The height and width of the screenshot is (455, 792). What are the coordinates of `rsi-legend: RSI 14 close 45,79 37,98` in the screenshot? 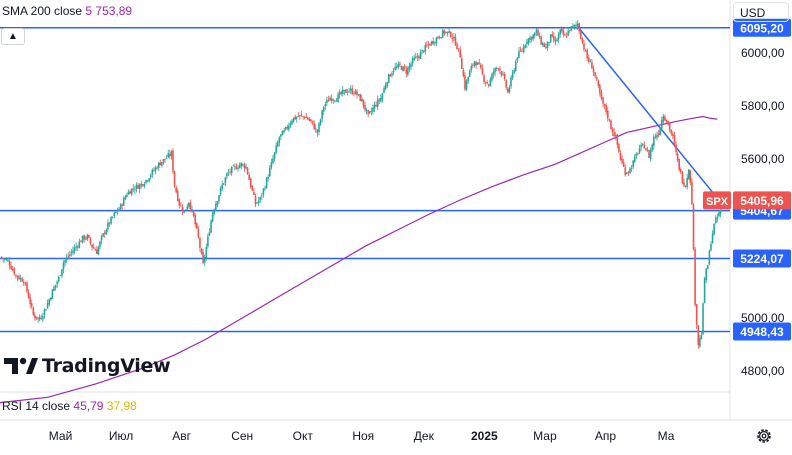 It's located at (69, 406).